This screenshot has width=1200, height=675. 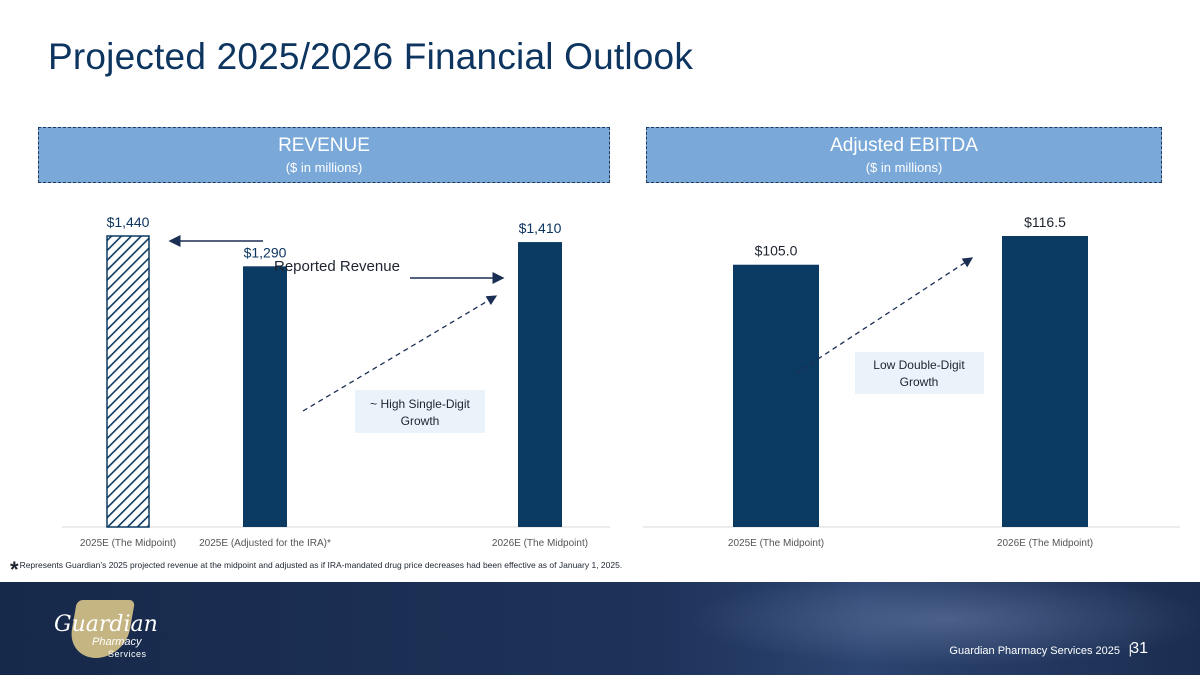 I want to click on revenue-bar-2025e-adjusted, so click(x=265, y=396).